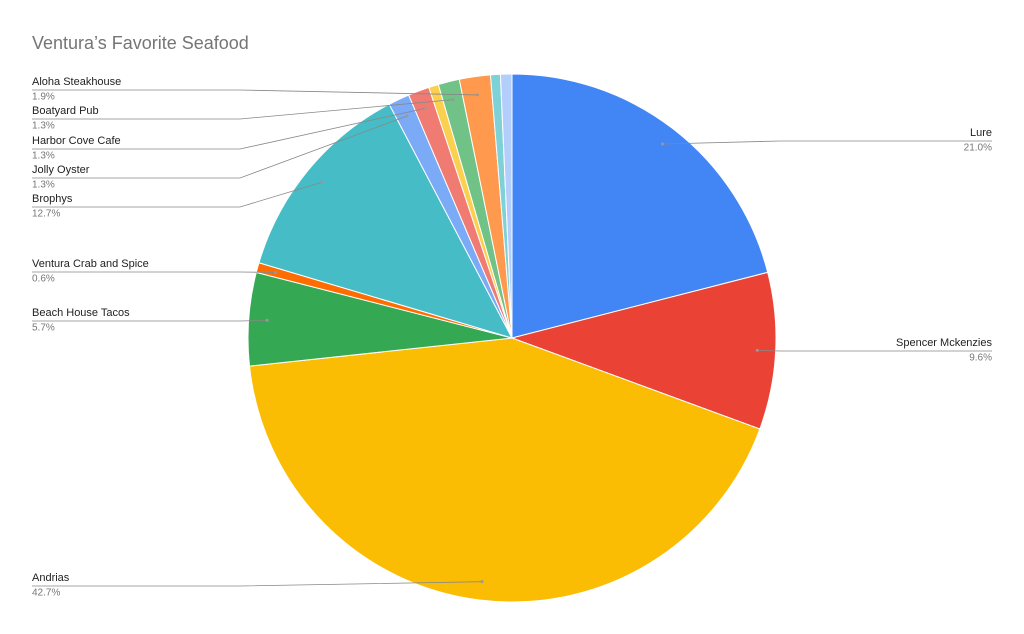 The width and height of the screenshot is (1024, 634). I want to click on slice-label: Spencer Mckenzies, so click(944, 343).